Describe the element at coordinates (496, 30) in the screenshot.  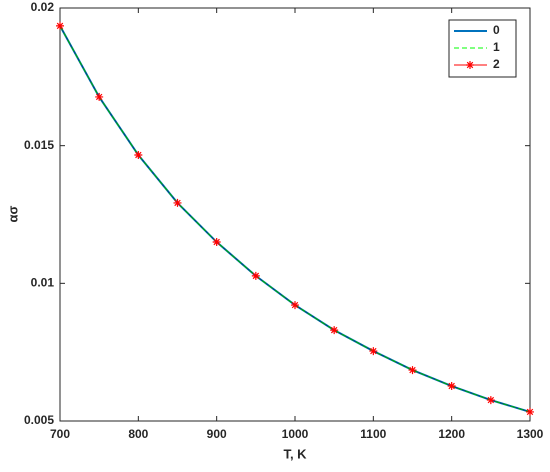
I see `legend-label: 0` at that location.